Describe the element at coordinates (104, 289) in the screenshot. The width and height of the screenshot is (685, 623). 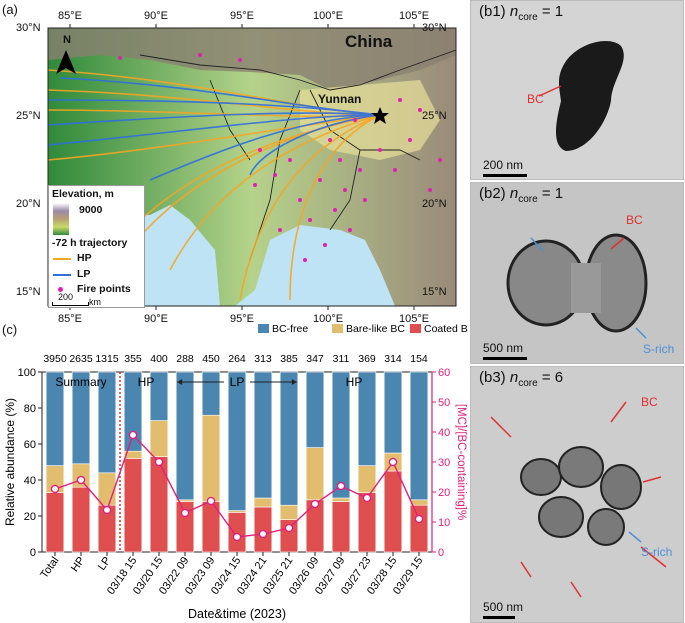
I see `legend-fire: Fire points` at that location.